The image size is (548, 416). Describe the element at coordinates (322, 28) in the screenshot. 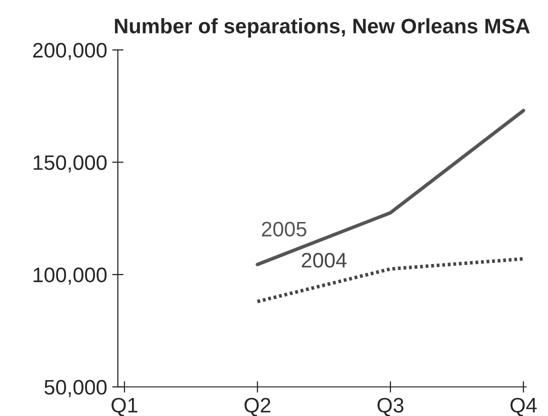

I see `chart-title: Number of separations, New Orleans MSA` at that location.